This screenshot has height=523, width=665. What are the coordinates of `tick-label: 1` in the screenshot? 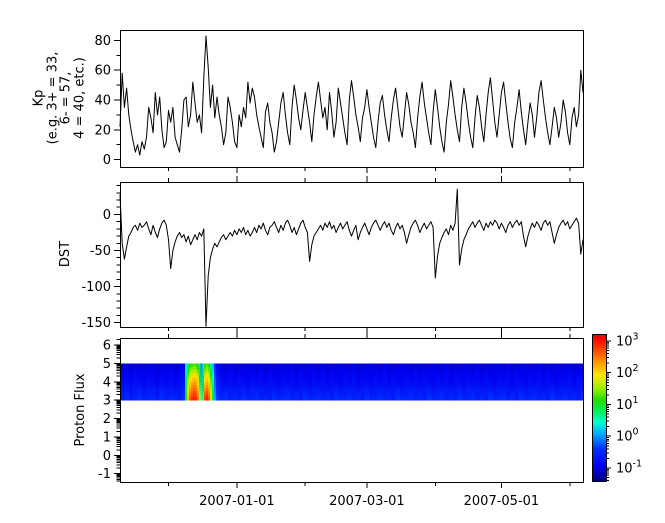 It's located at (107, 437).